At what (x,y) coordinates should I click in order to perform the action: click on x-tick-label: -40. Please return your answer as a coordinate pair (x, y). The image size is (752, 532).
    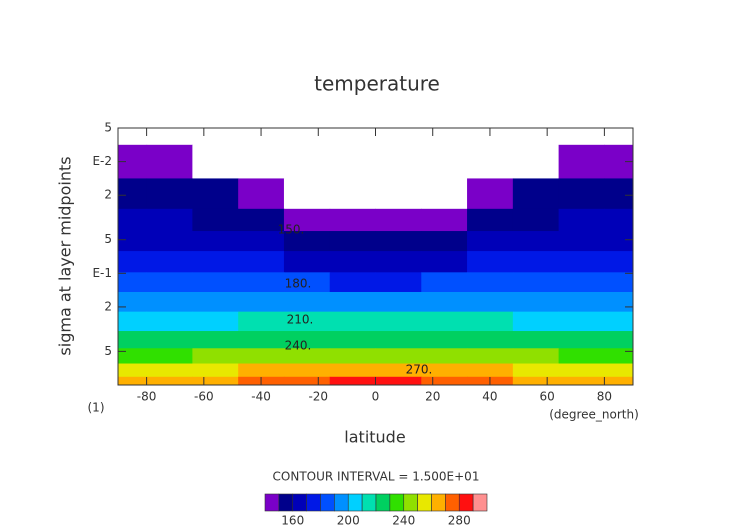
    Looking at the image, I should click on (261, 397).